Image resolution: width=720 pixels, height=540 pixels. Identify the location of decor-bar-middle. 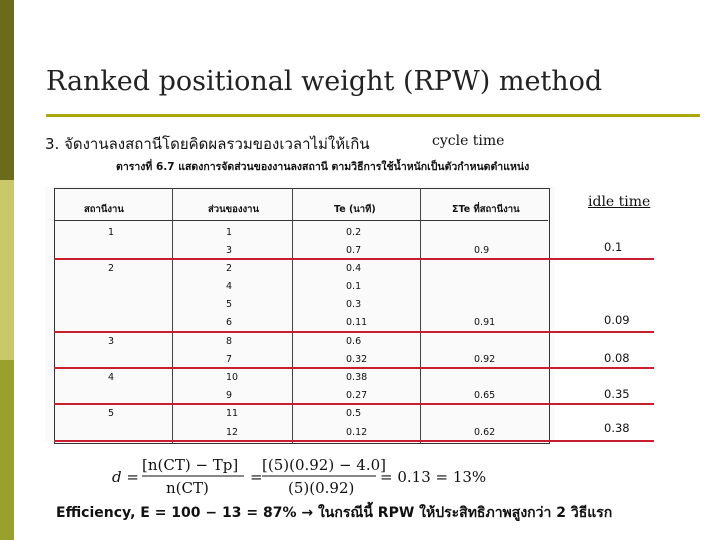
(7, 270).